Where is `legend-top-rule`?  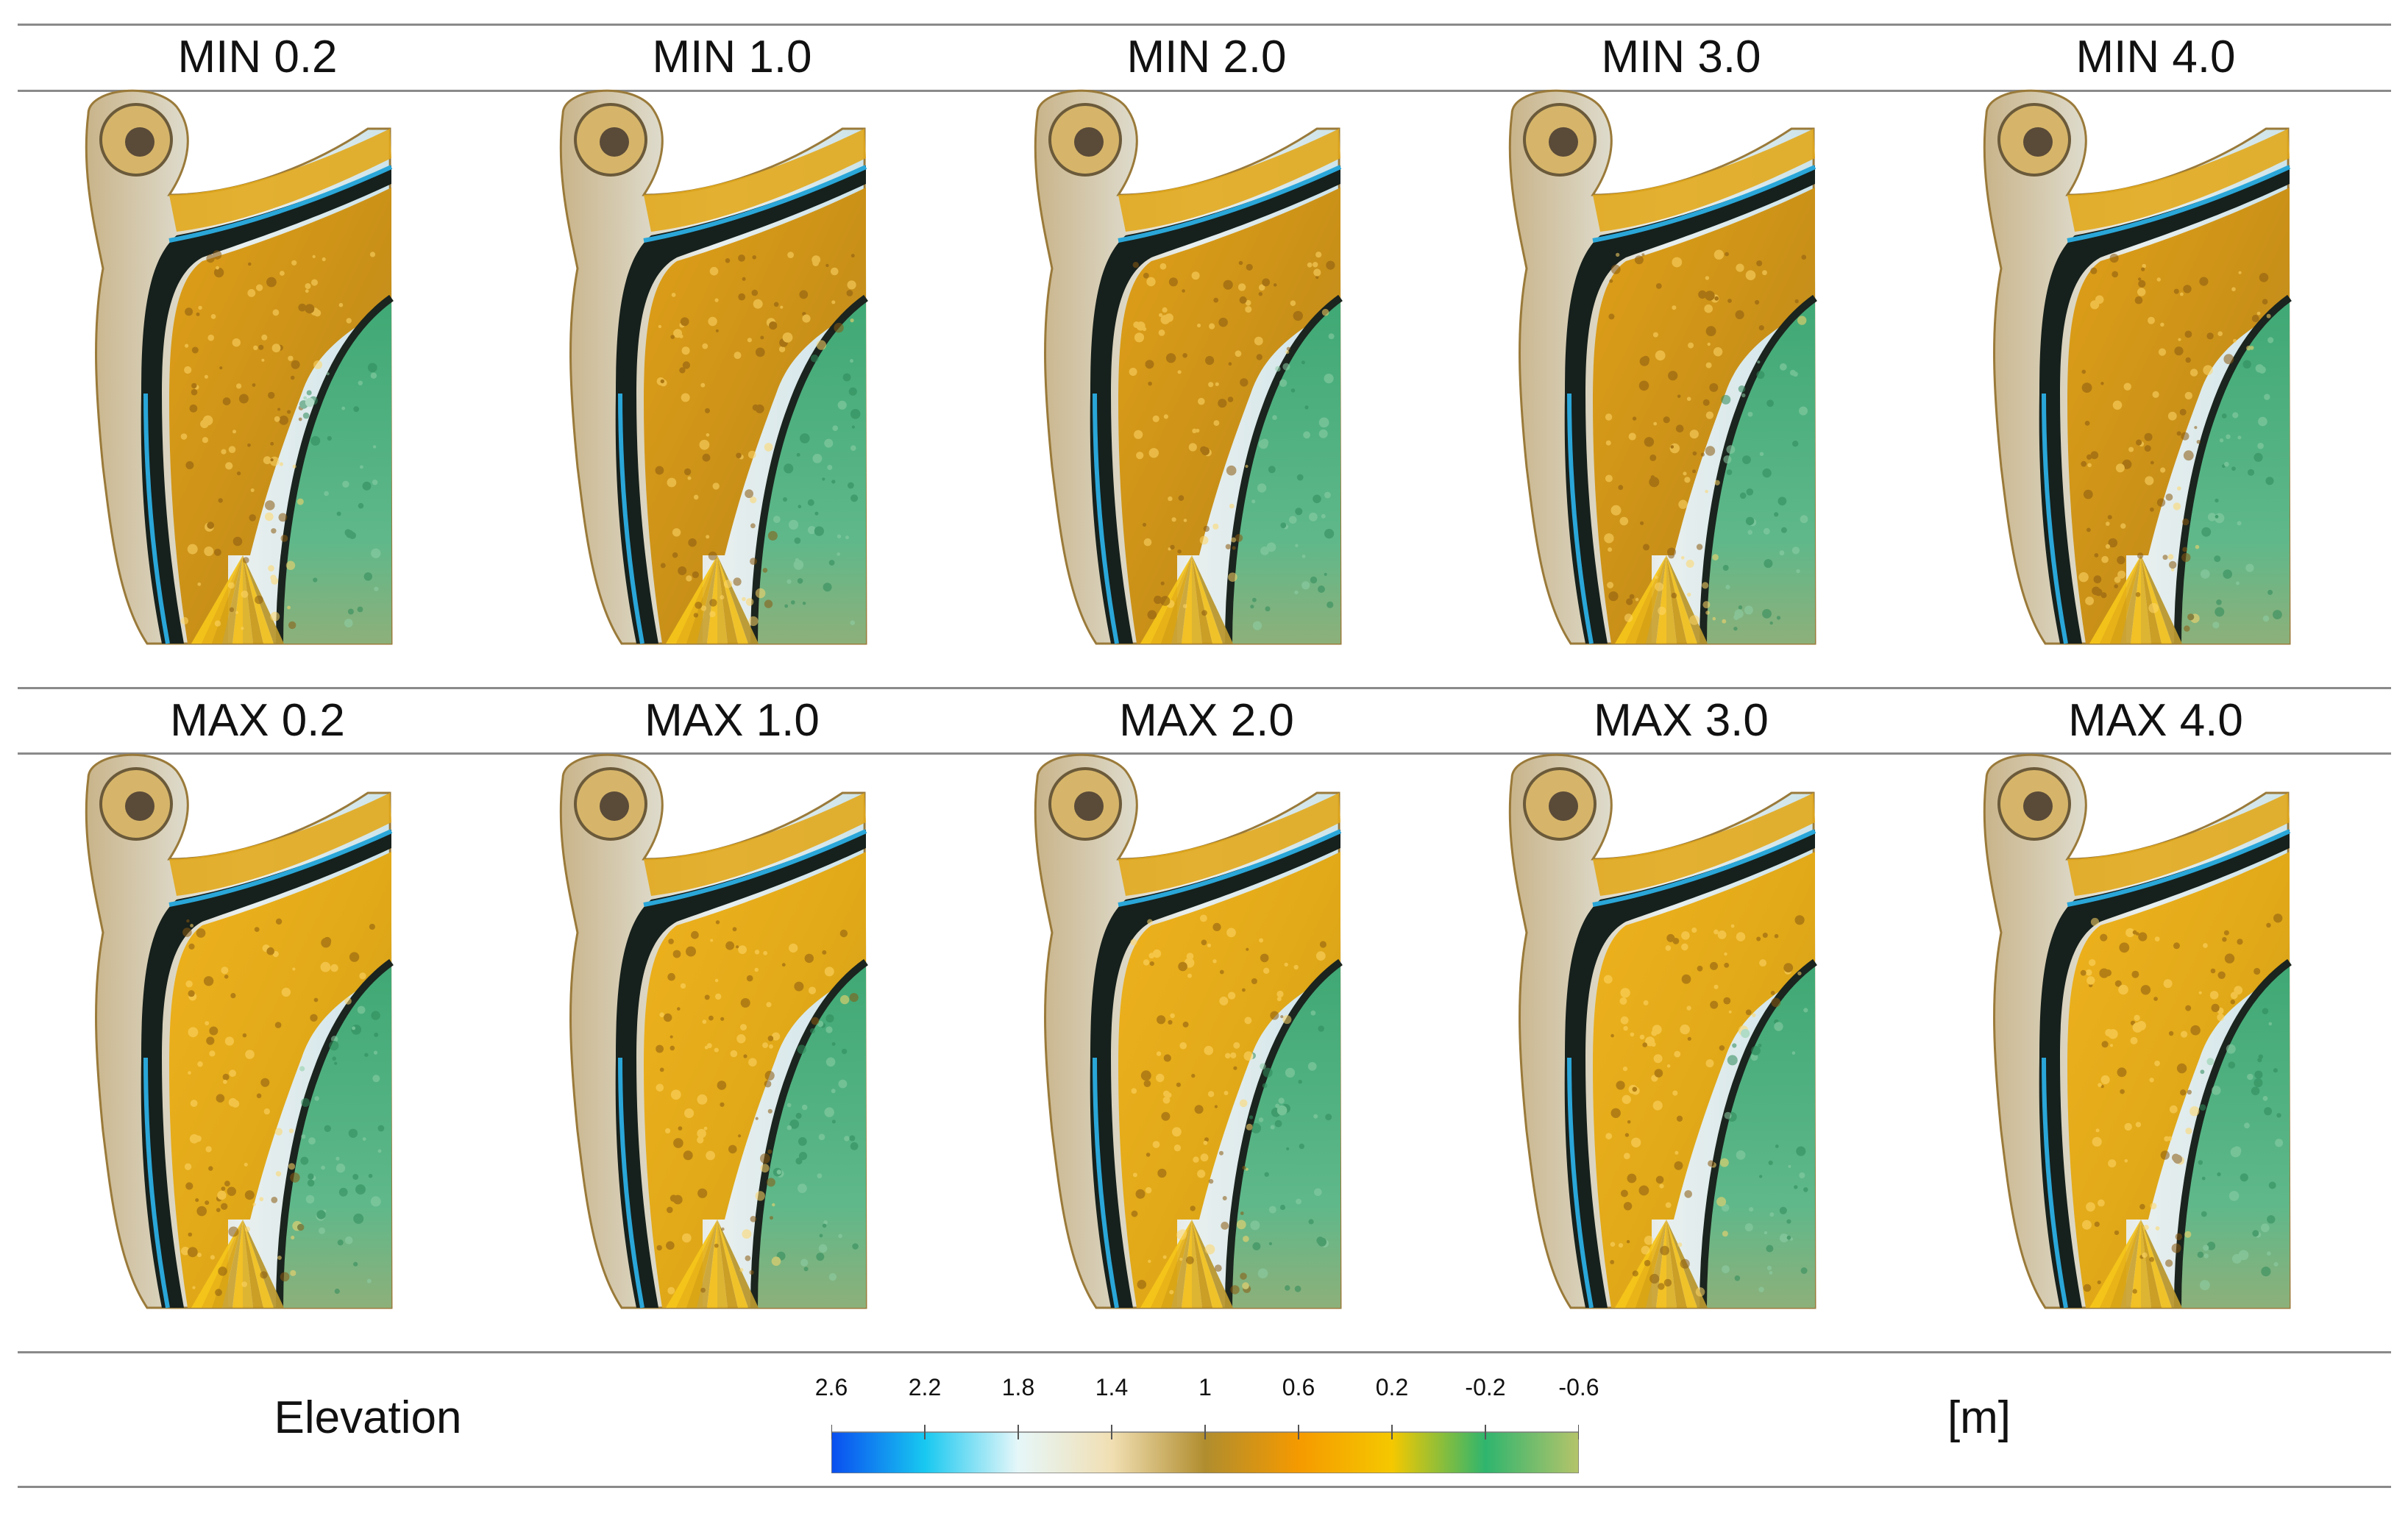 legend-top-rule is located at coordinates (1204, 1352).